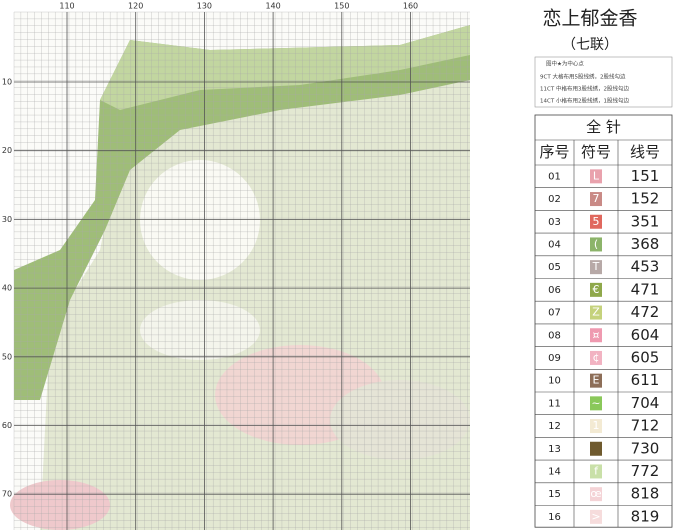 This screenshot has width=677, height=530. I want to click on row-number: 05, so click(554, 267).